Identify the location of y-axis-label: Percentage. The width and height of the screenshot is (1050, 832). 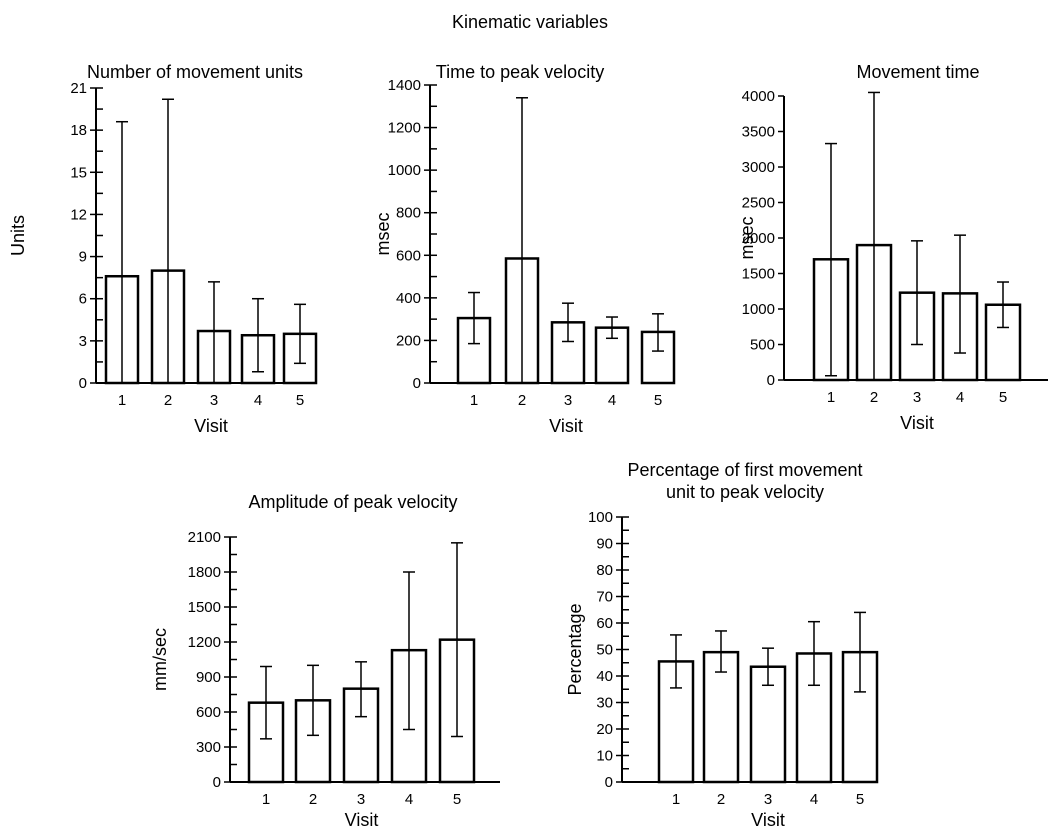
(575, 649).